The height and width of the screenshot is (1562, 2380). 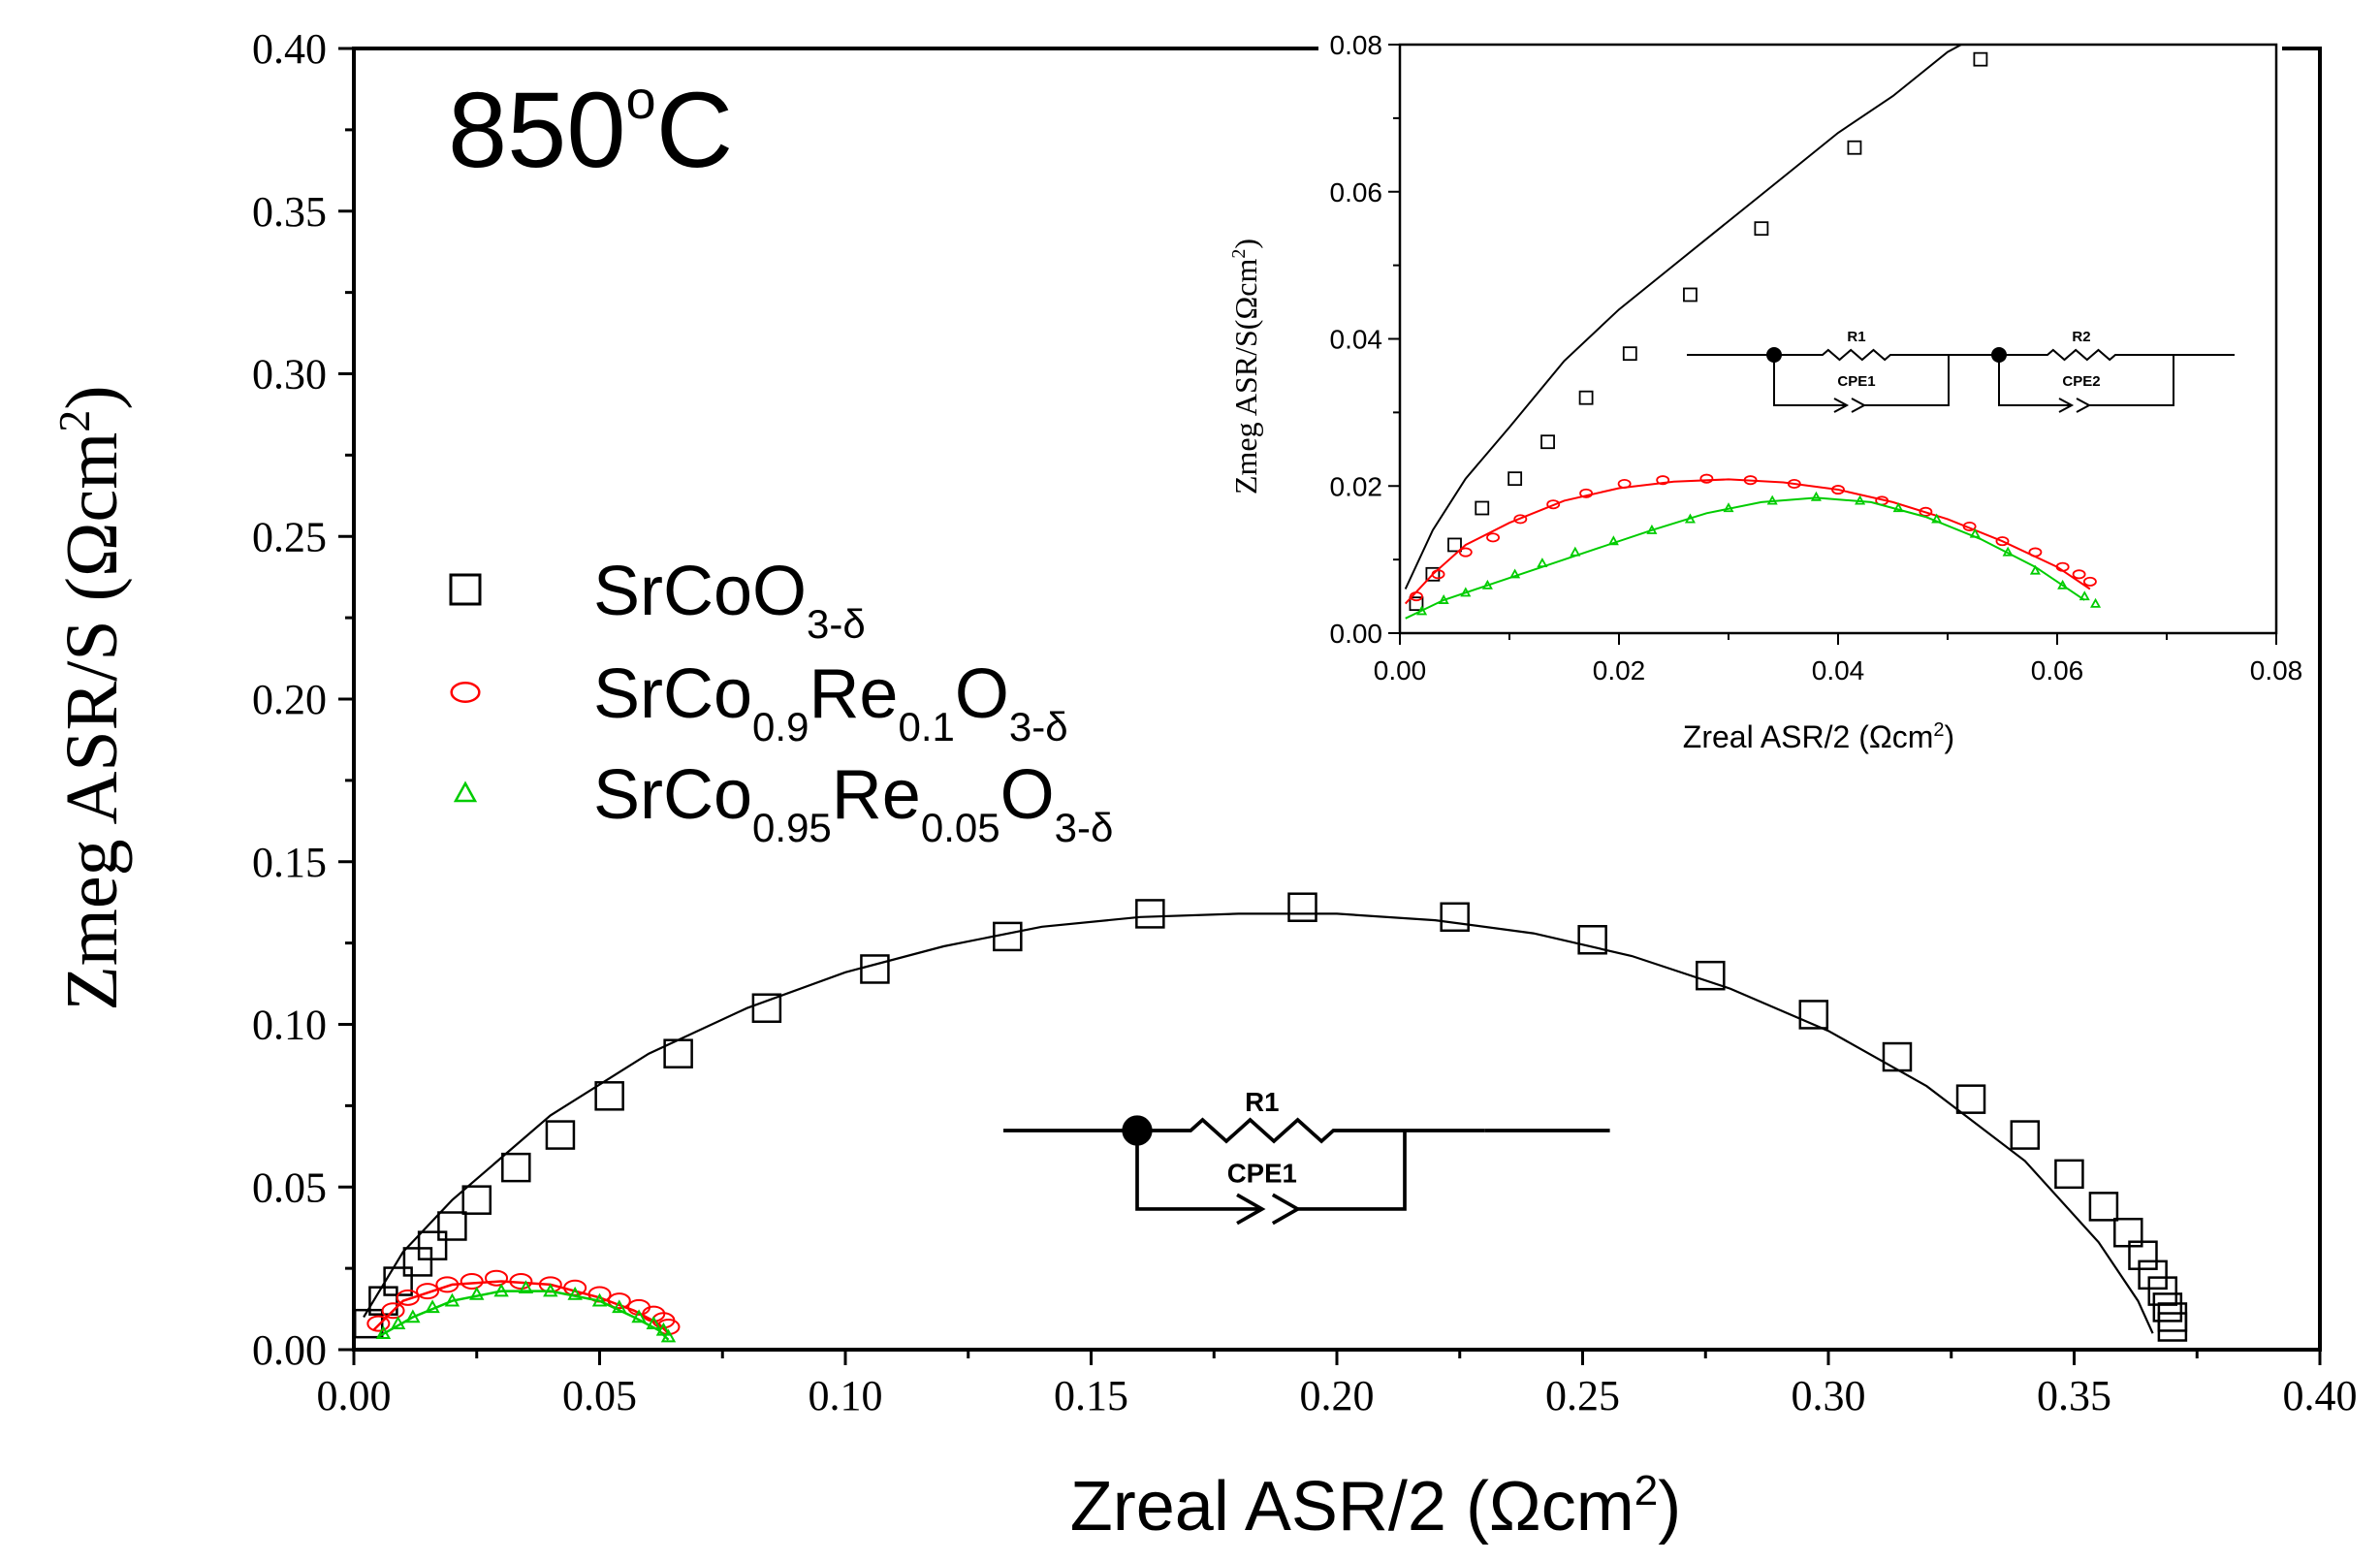 What do you see at coordinates (1357, 486) in the screenshot?
I see `inset-y-tick-label: 0.02` at bounding box center [1357, 486].